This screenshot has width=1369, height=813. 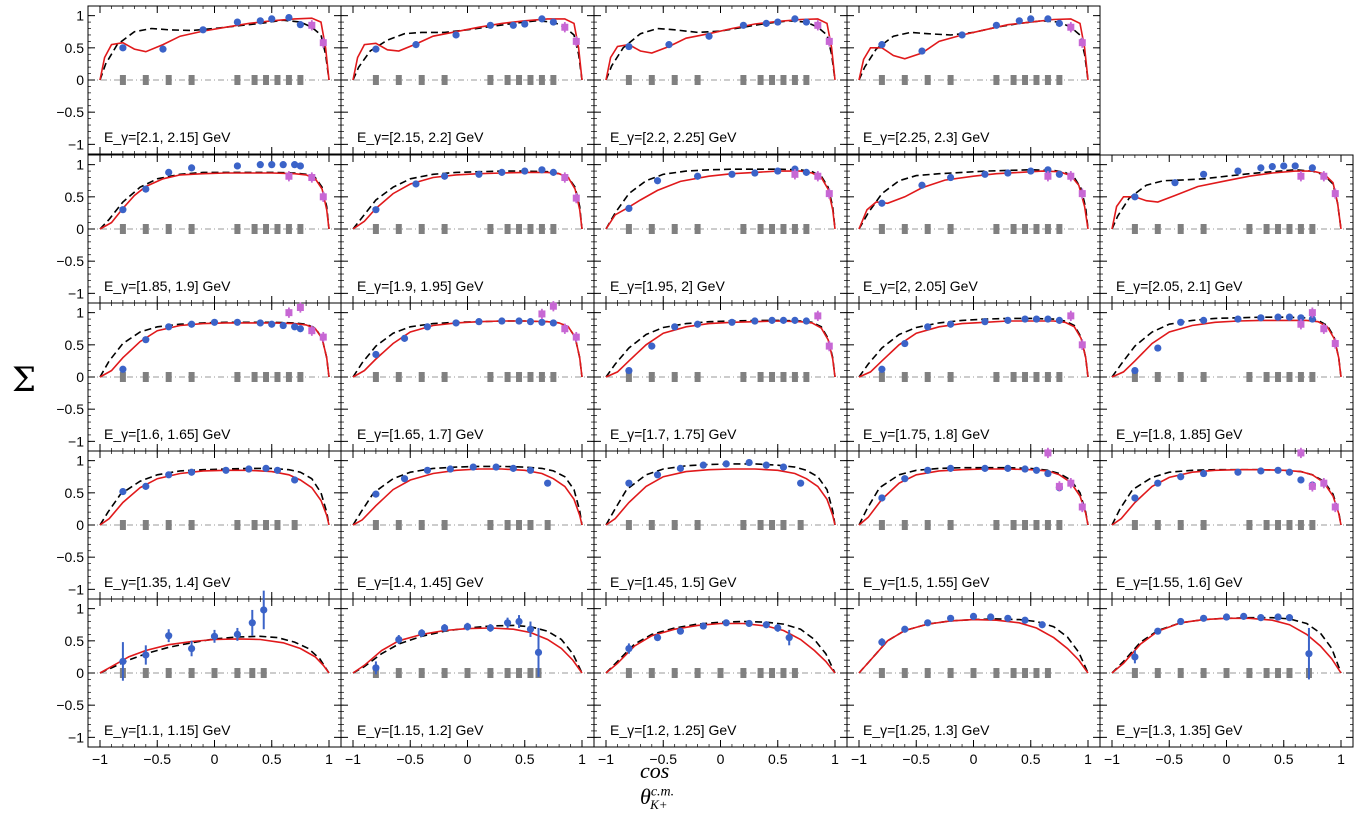 I want to click on panel-label: E_γ=[1.15, 1.2] GeV, so click(x=420, y=730).